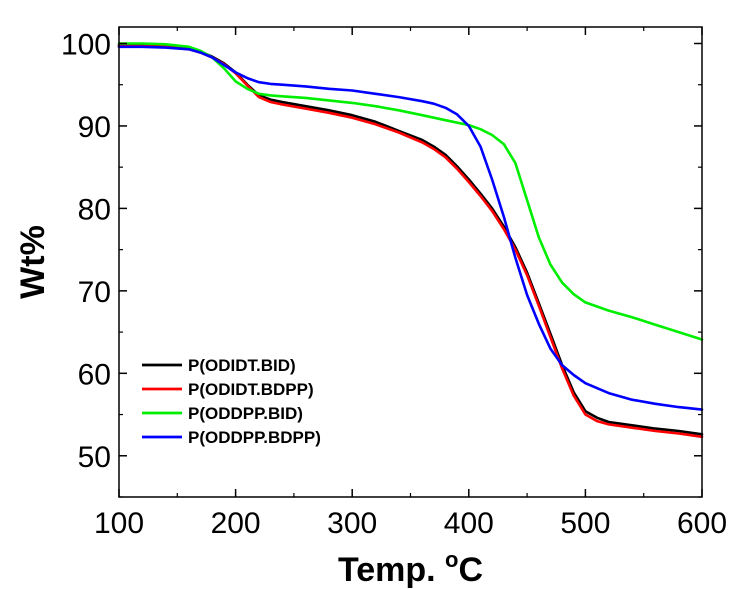 The image size is (741, 590). Describe the element at coordinates (236, 523) in the screenshot. I see `x-tick-label: 200` at that location.